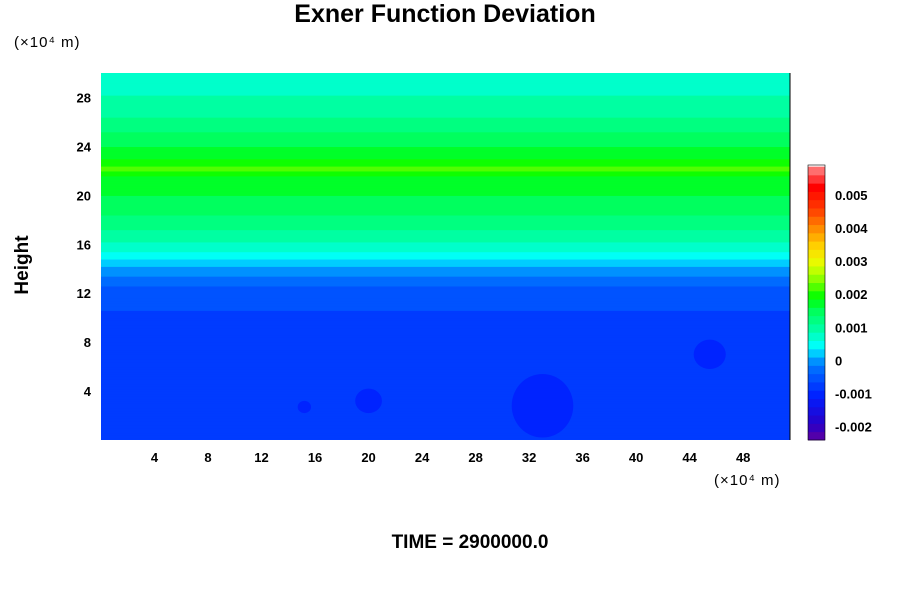 This screenshot has width=900, height=600. I want to click on y-tick: 28, so click(84, 97).